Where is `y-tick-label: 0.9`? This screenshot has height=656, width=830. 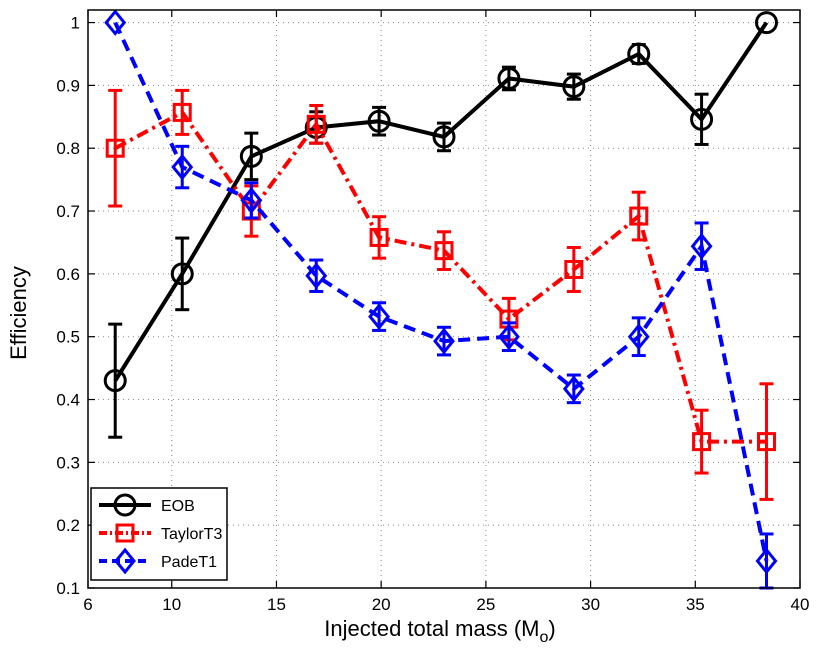 y-tick-label: 0.9 is located at coordinates (68, 85).